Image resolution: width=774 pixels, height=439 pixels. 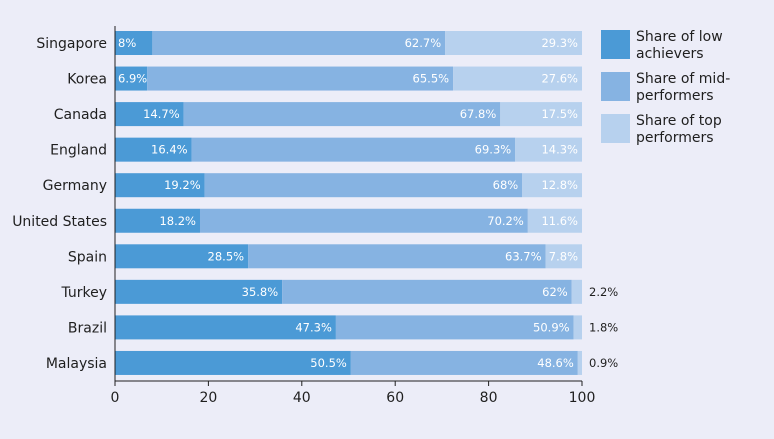 I want to click on data-label: 68%, so click(x=506, y=185).